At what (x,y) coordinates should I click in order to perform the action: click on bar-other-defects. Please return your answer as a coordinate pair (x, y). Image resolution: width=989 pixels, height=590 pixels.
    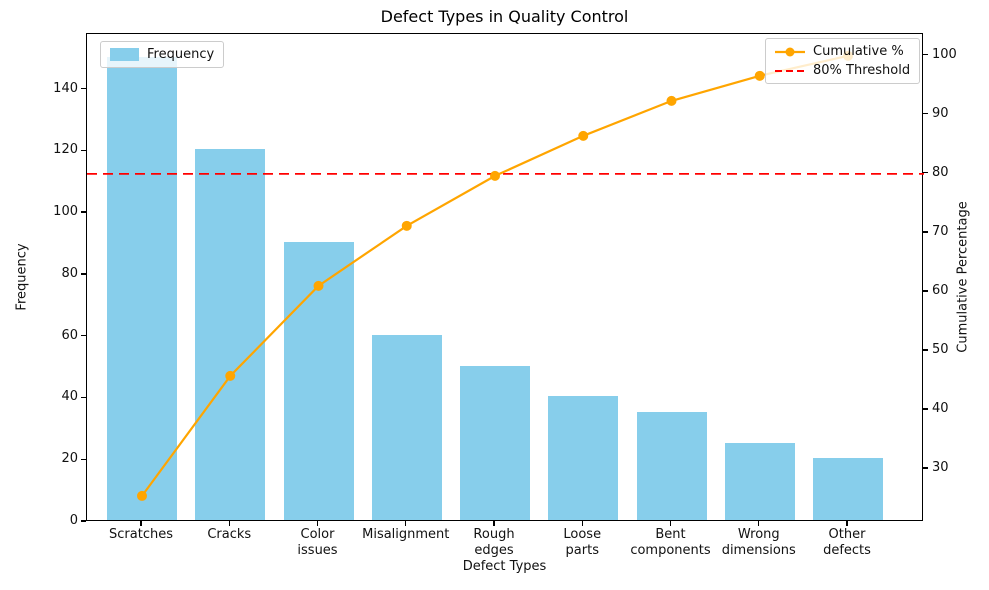
    Looking at the image, I should click on (848, 489).